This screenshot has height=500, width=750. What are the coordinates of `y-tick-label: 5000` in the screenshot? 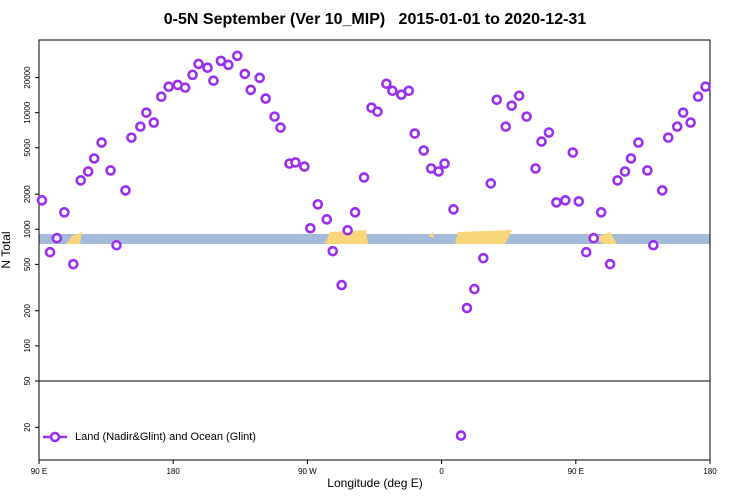 It's located at (27, 147).